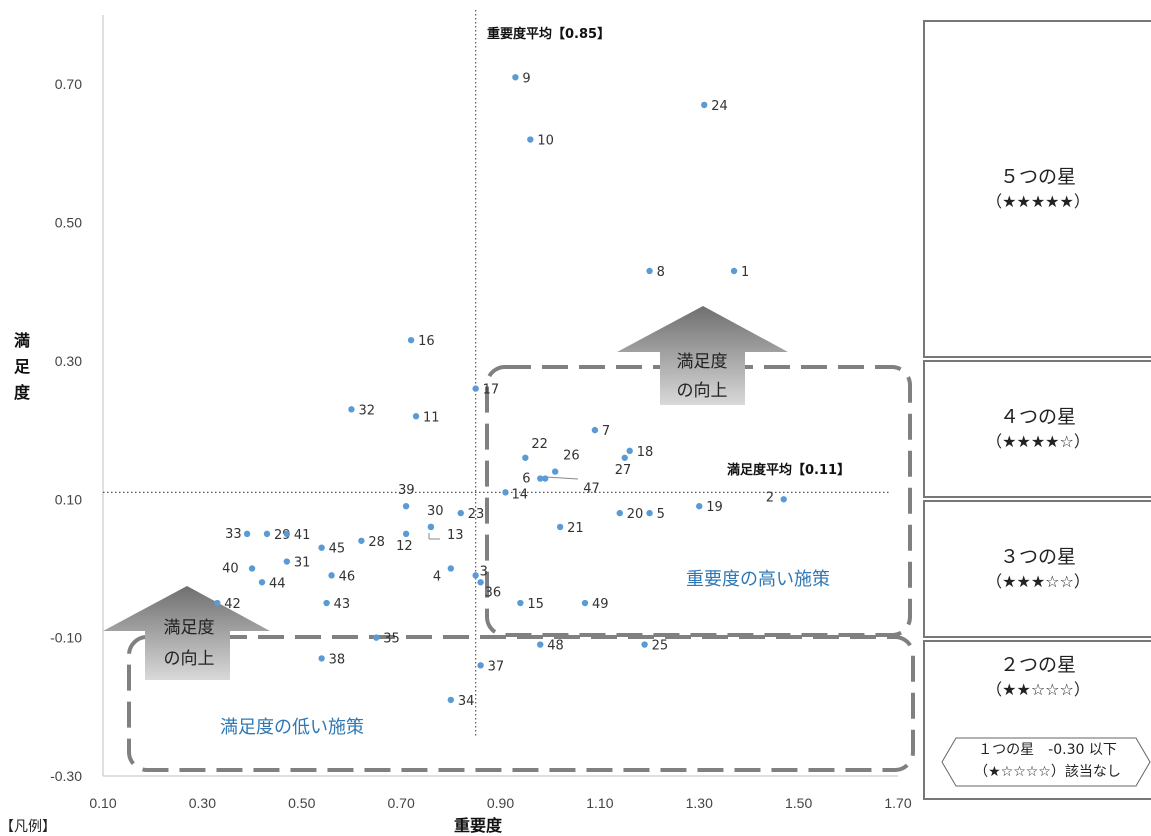 Image resolution: width=1151 pixels, height=836 pixels. What do you see at coordinates (292, 727) in the screenshot?
I see `region-low-label: 満足度の低い施策` at bounding box center [292, 727].